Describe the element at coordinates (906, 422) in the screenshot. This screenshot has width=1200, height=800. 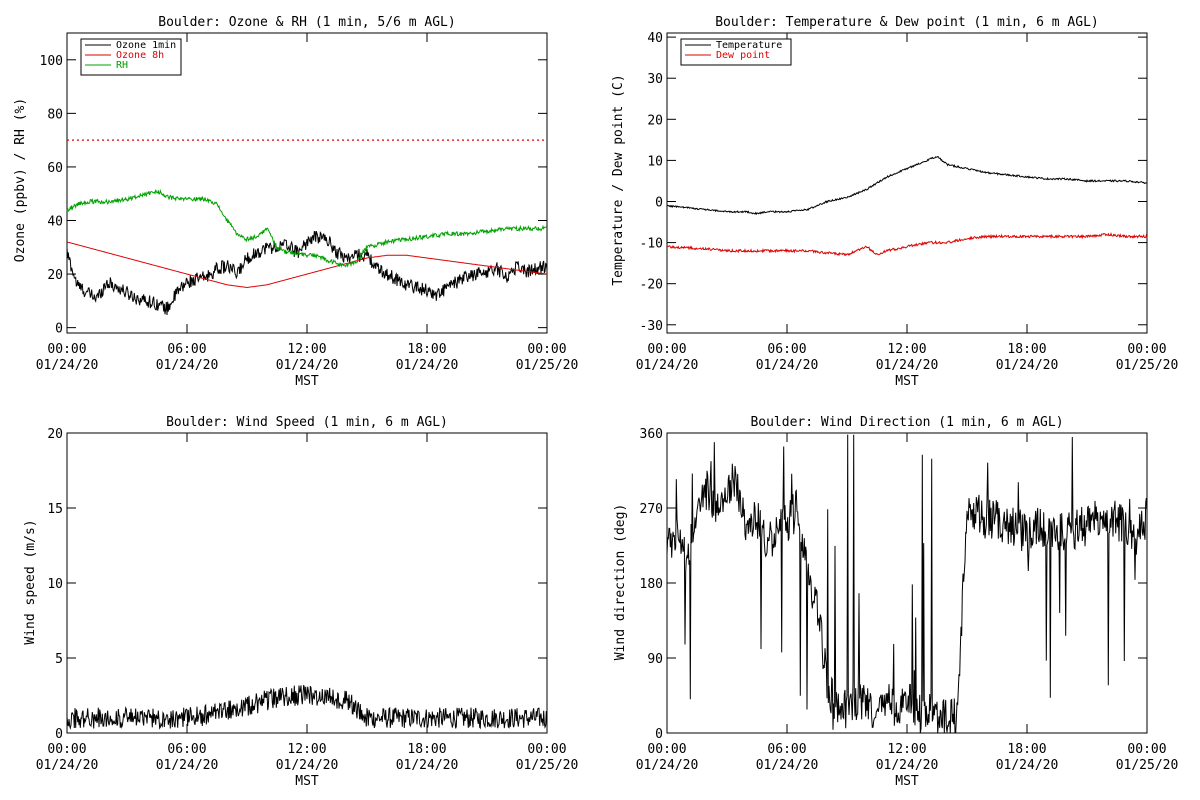
I see `panel-title: Boulder: Wind Direction (1 min, 6 m AGL)` at that location.